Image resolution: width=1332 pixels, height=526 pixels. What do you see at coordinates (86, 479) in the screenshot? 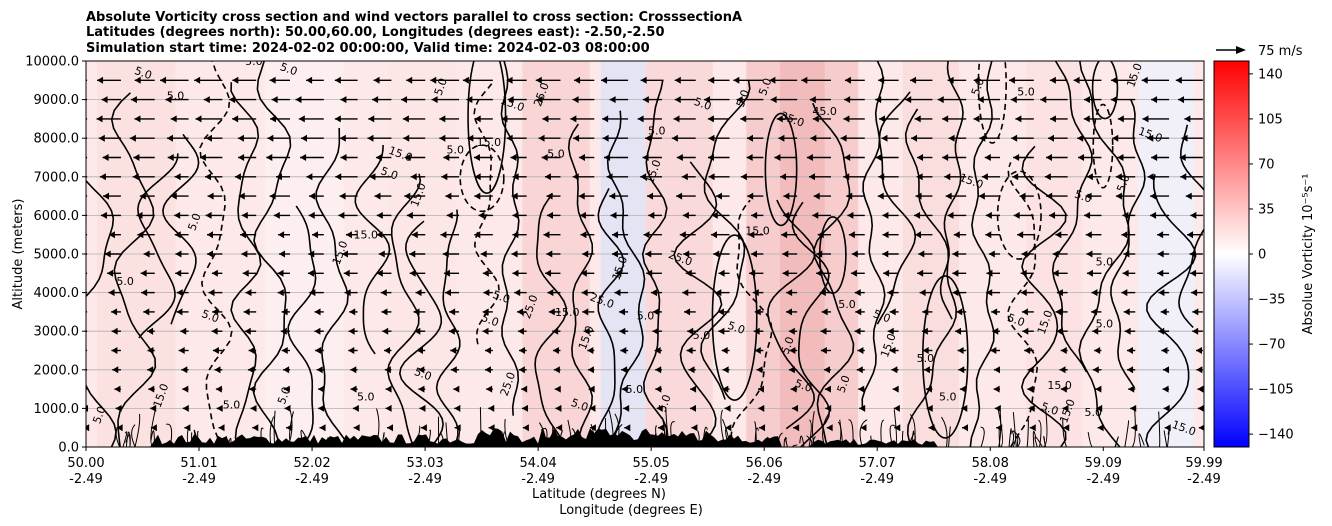
I see `x-tick-label-lon: -2.49` at bounding box center [86, 479].